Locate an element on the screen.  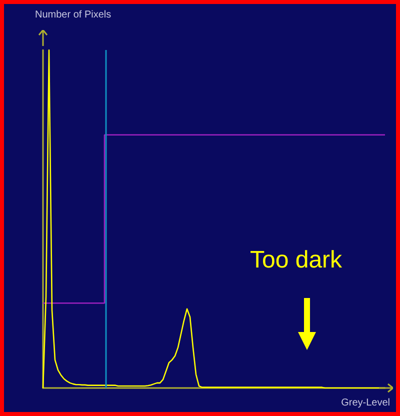
x-axis-title: Grey-Level is located at coordinates (365, 403).